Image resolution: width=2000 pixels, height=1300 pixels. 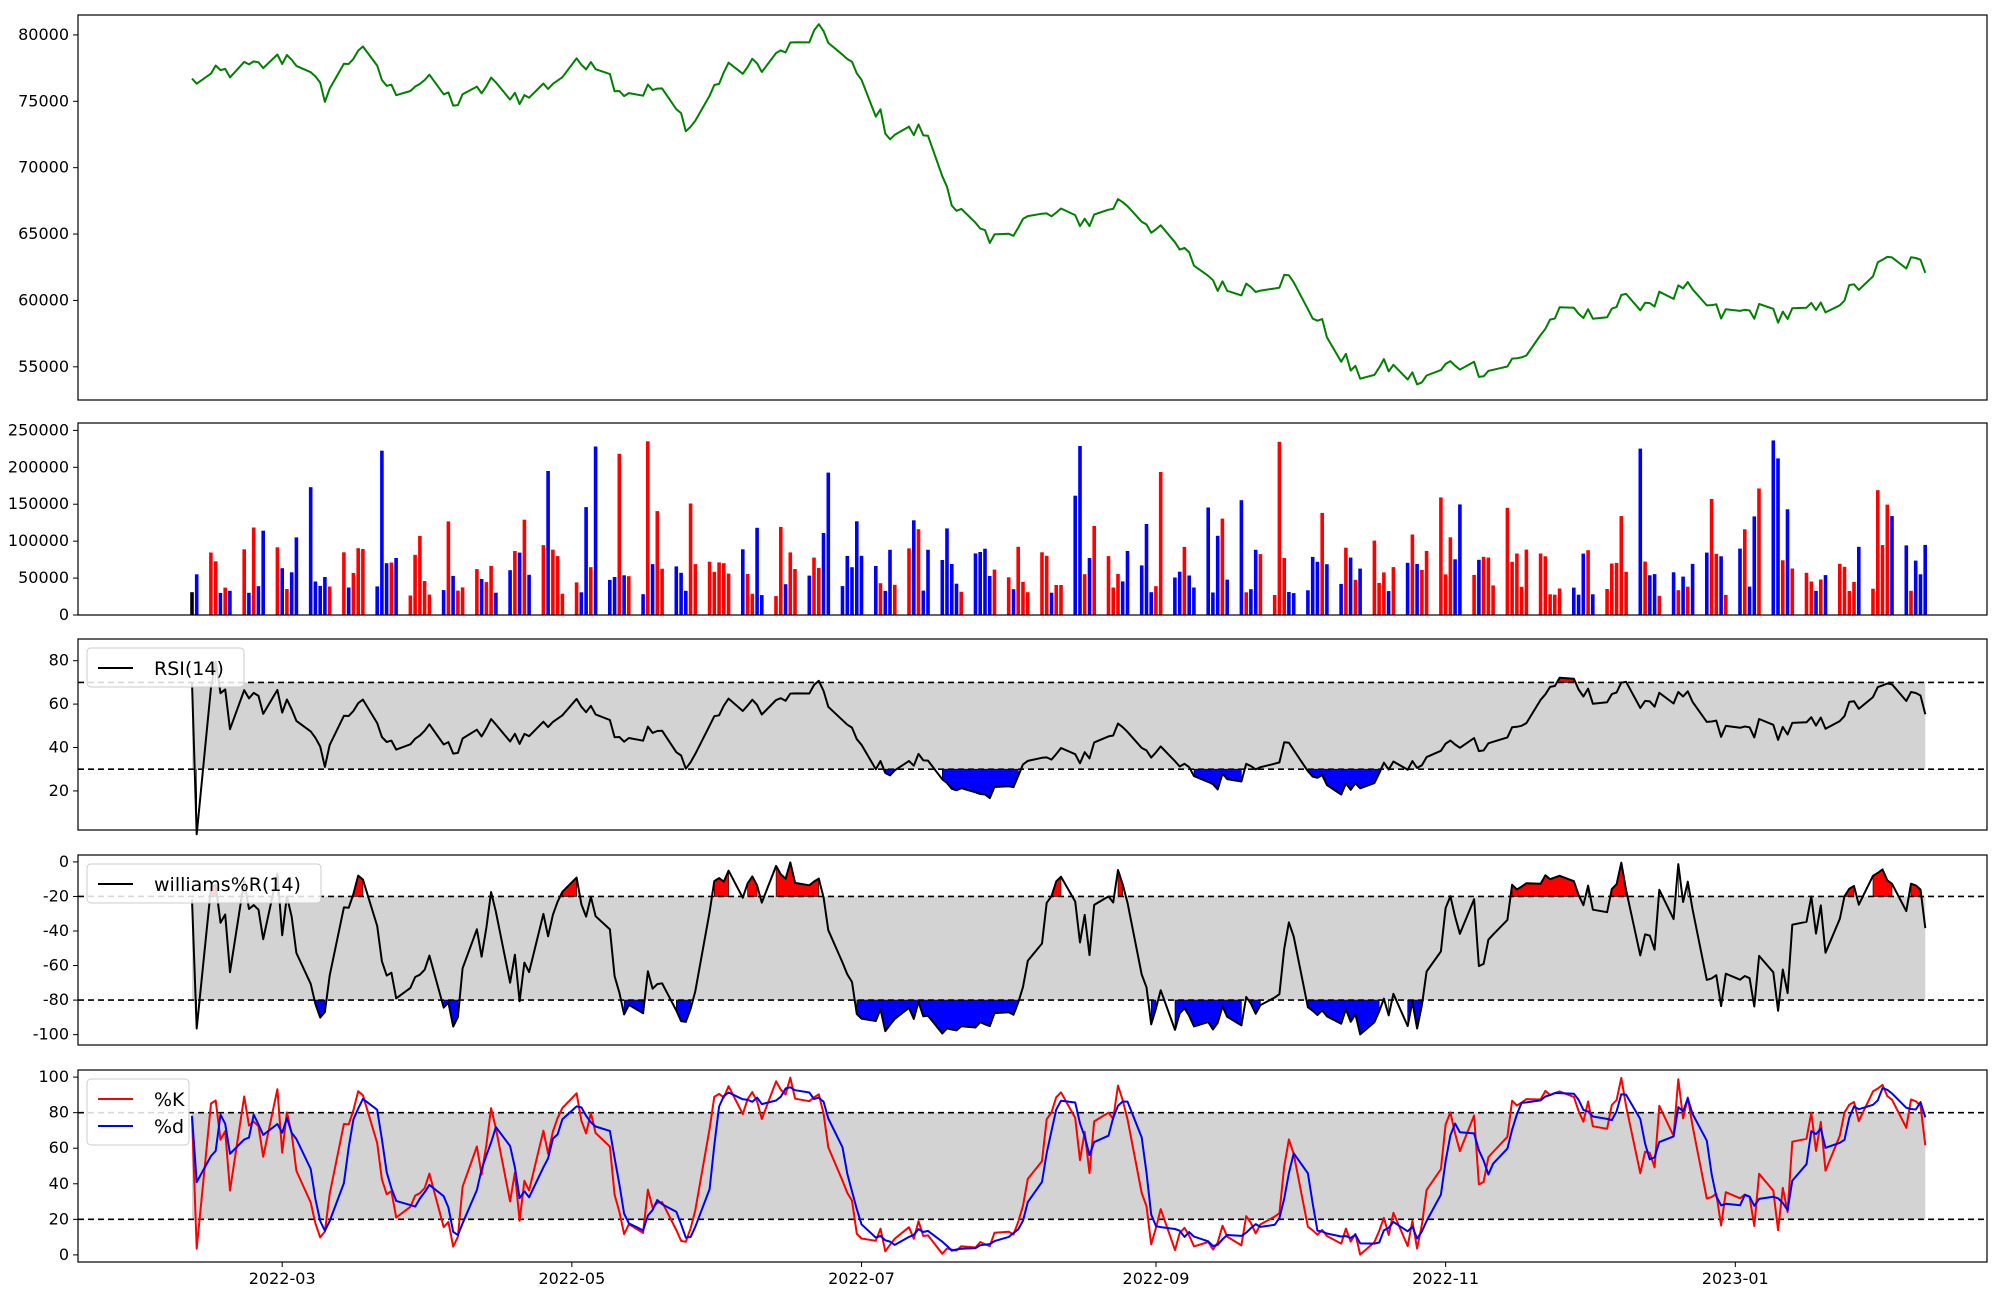 What do you see at coordinates (571, 1278) in the screenshot?
I see `date-tick-label: 2022-05` at bounding box center [571, 1278].